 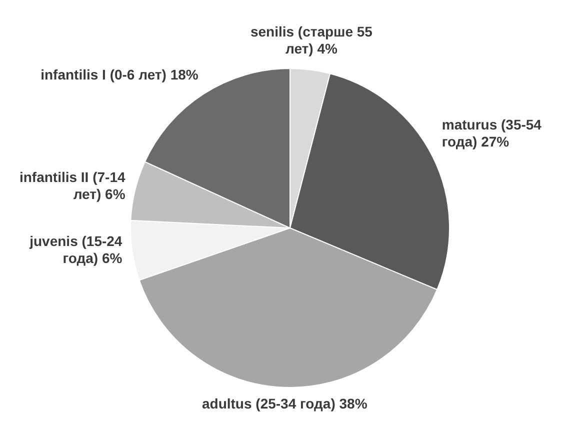 I want to click on slice-label: infantilis I (0-6 лет) 18%, so click(x=119, y=74).